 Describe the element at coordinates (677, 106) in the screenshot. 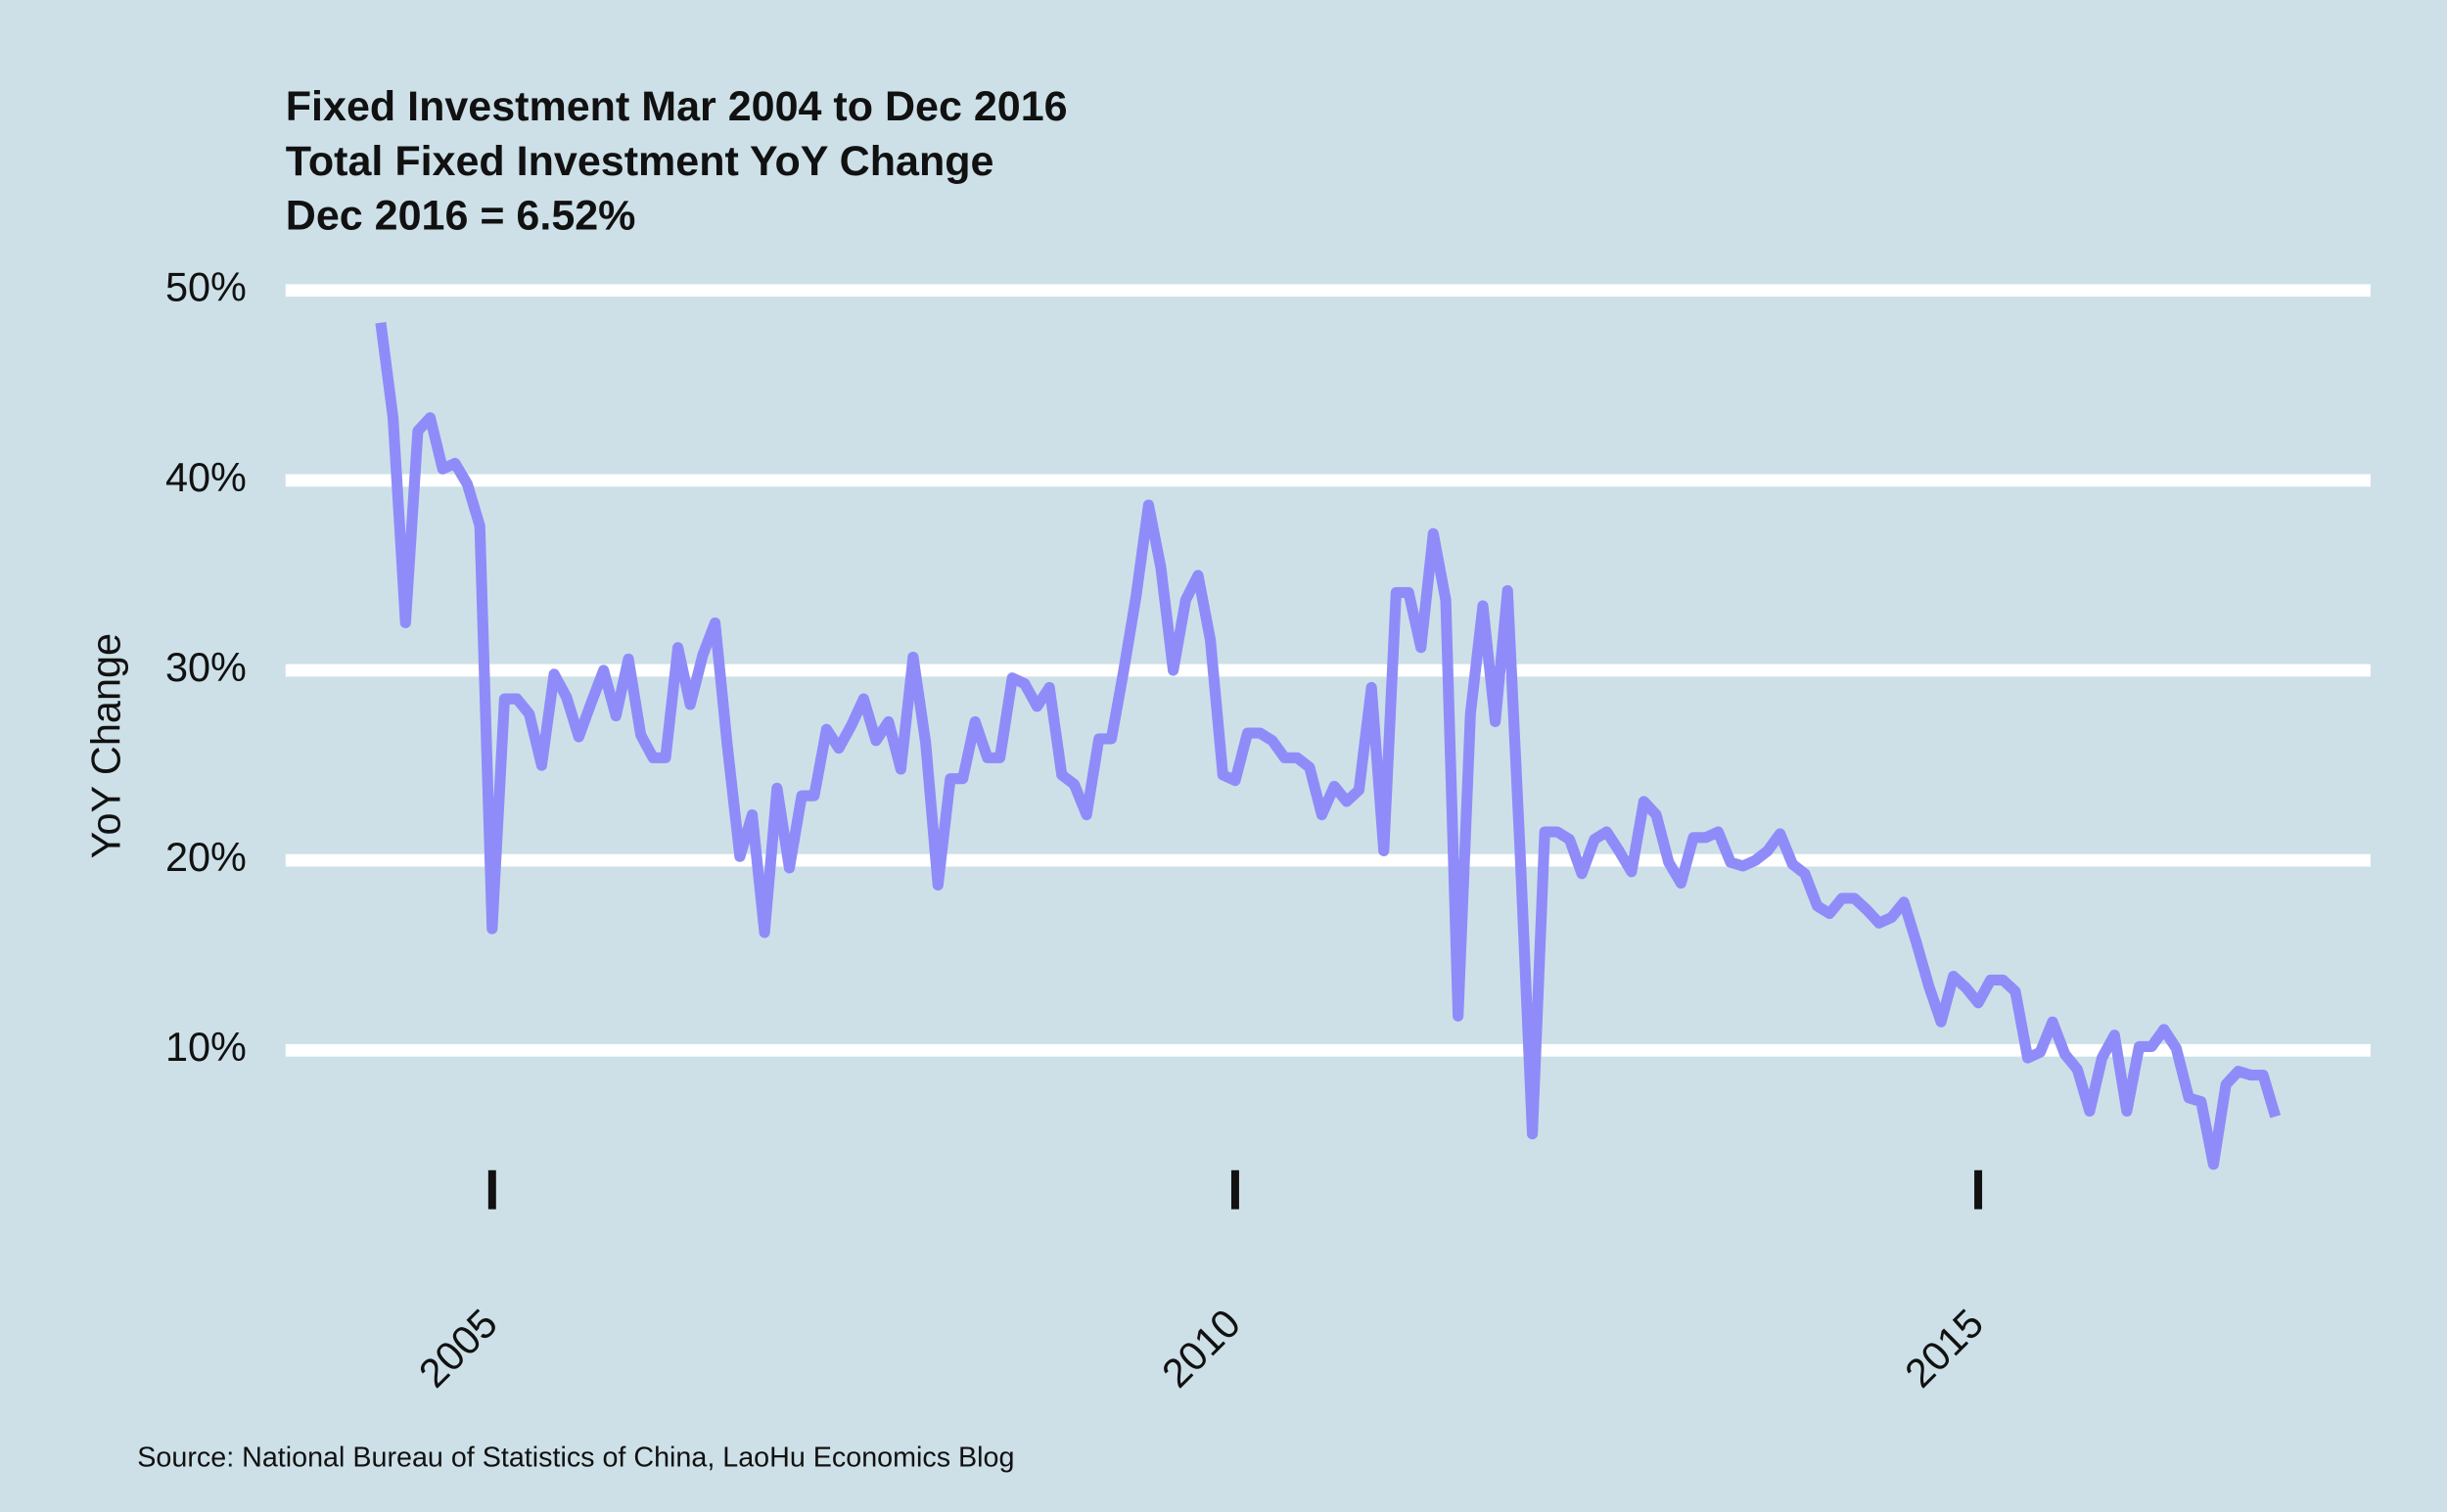

I see `chart-title: Fixed Investment Mar 2004 to Dec 2016` at that location.